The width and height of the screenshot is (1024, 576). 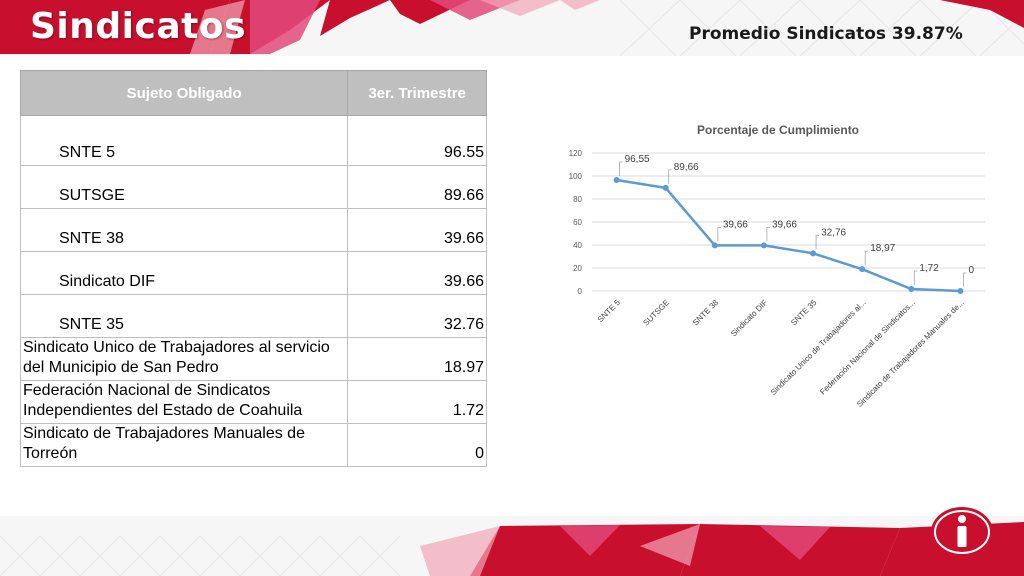 What do you see at coordinates (637, 159) in the screenshot?
I see `data-label: 96,55` at bounding box center [637, 159].